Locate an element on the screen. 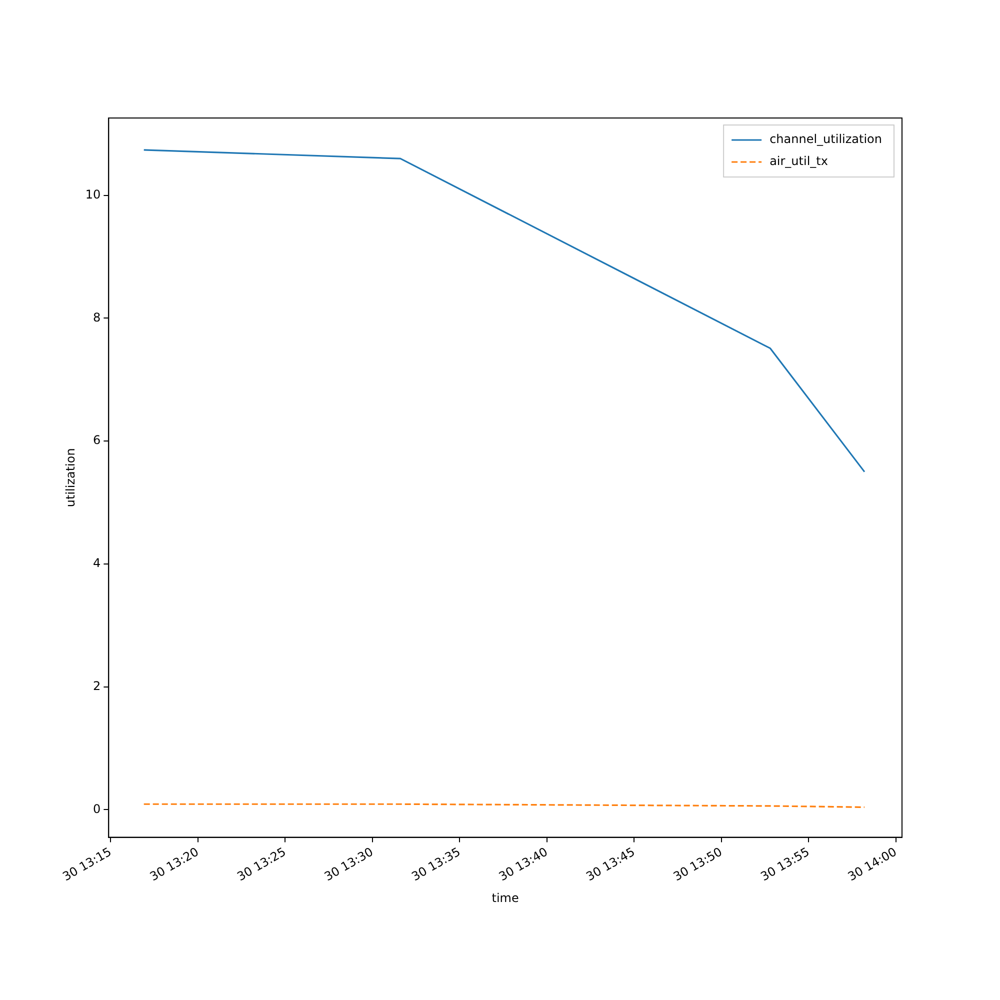 The height and width of the screenshot is (1000, 1000). y-tick-label: 8 is located at coordinates (97, 317).